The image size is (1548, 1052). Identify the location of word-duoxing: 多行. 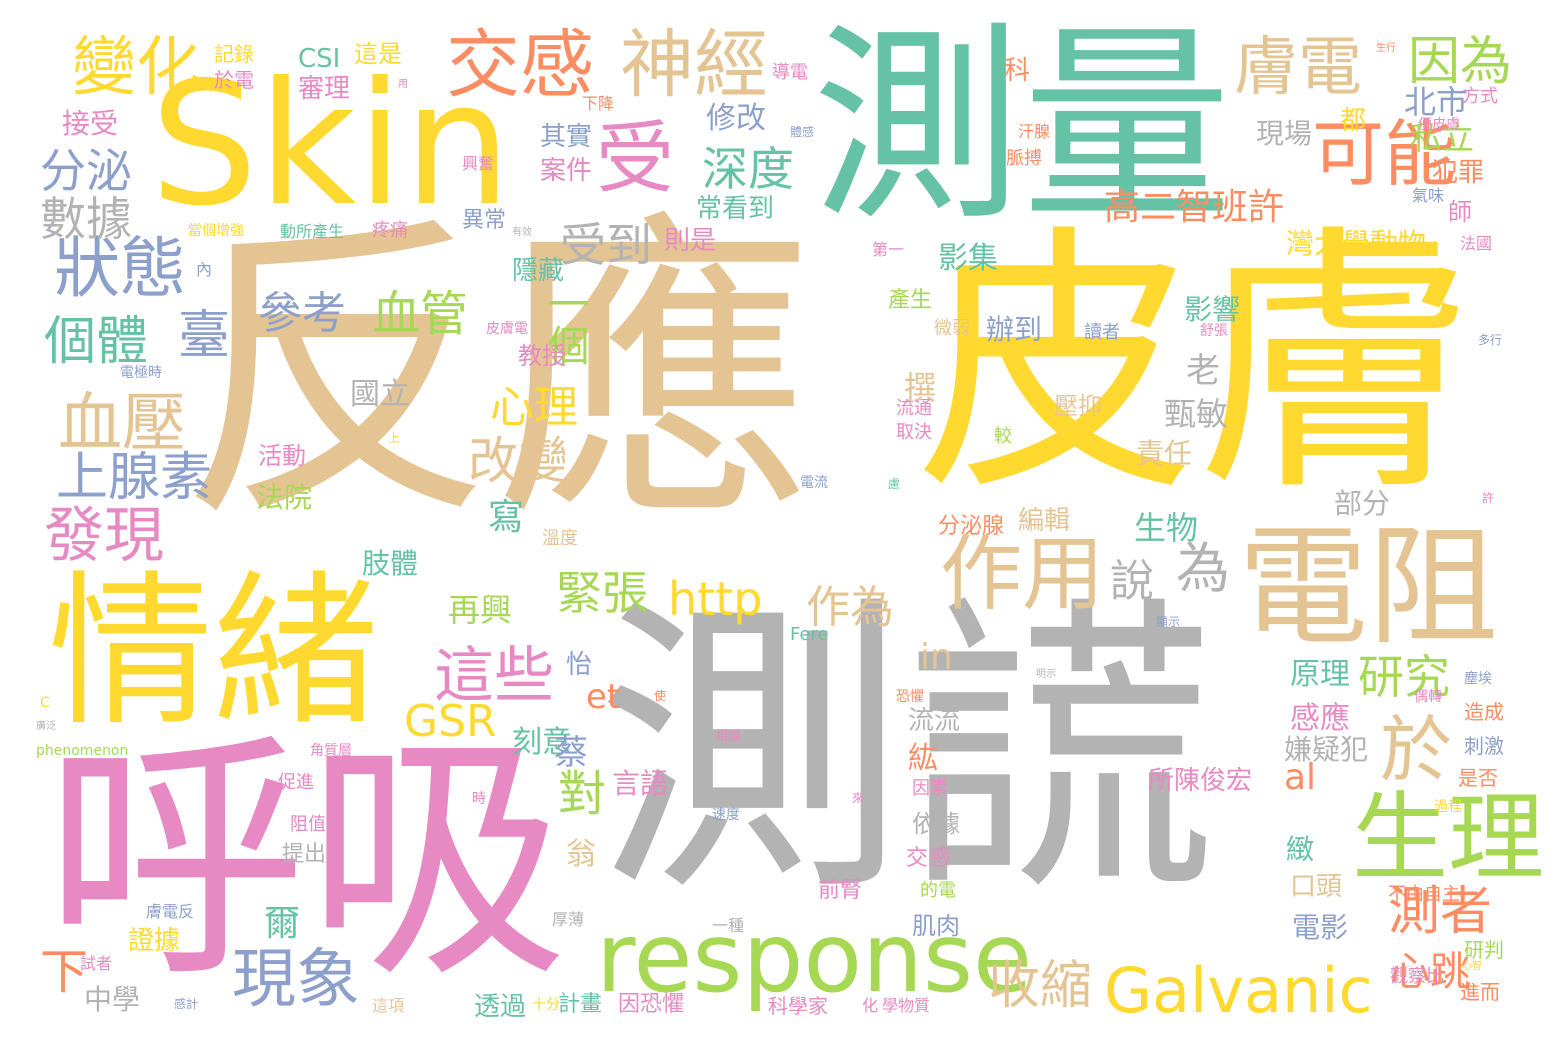
(1490, 340).